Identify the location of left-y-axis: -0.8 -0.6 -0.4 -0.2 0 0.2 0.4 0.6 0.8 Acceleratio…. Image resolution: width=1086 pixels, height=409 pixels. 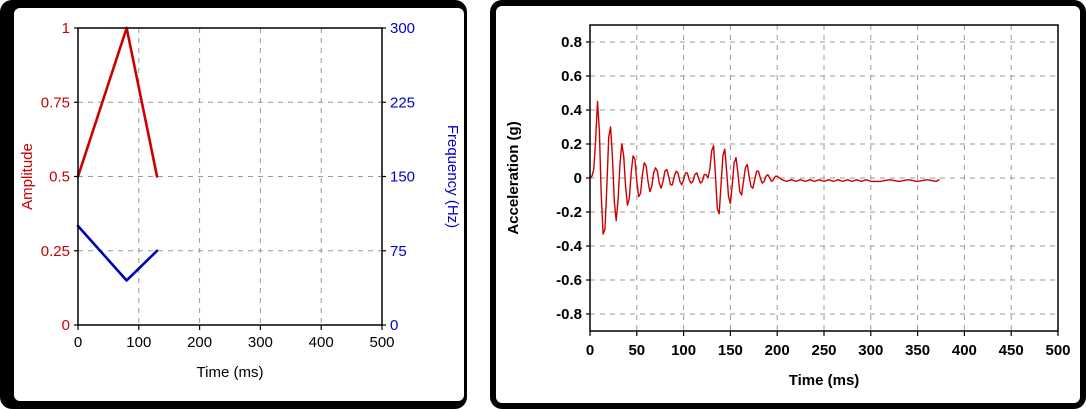
(547, 178).